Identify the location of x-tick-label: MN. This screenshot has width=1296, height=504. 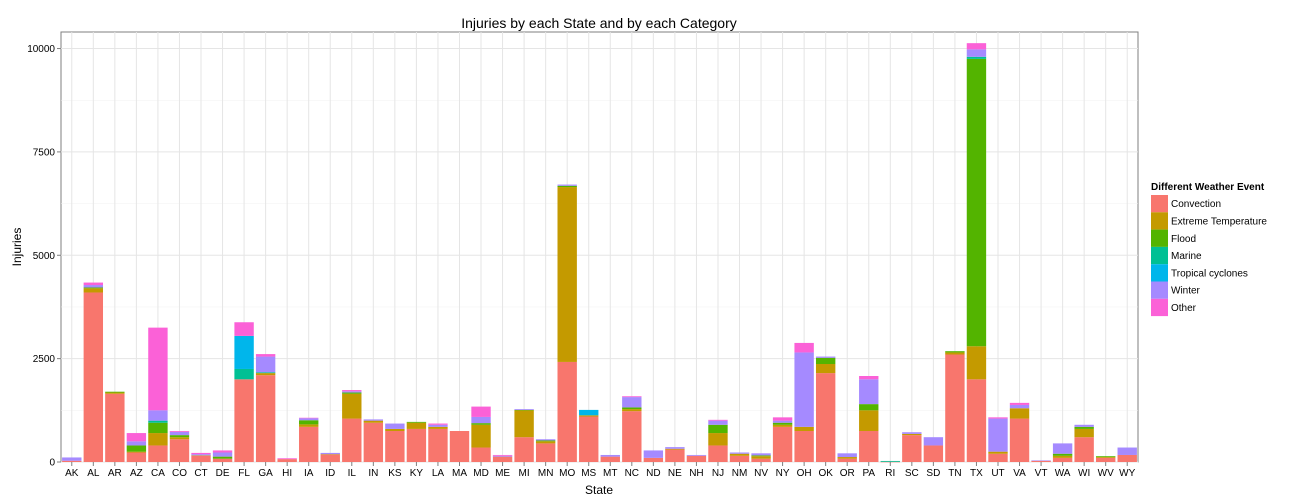
(546, 473).